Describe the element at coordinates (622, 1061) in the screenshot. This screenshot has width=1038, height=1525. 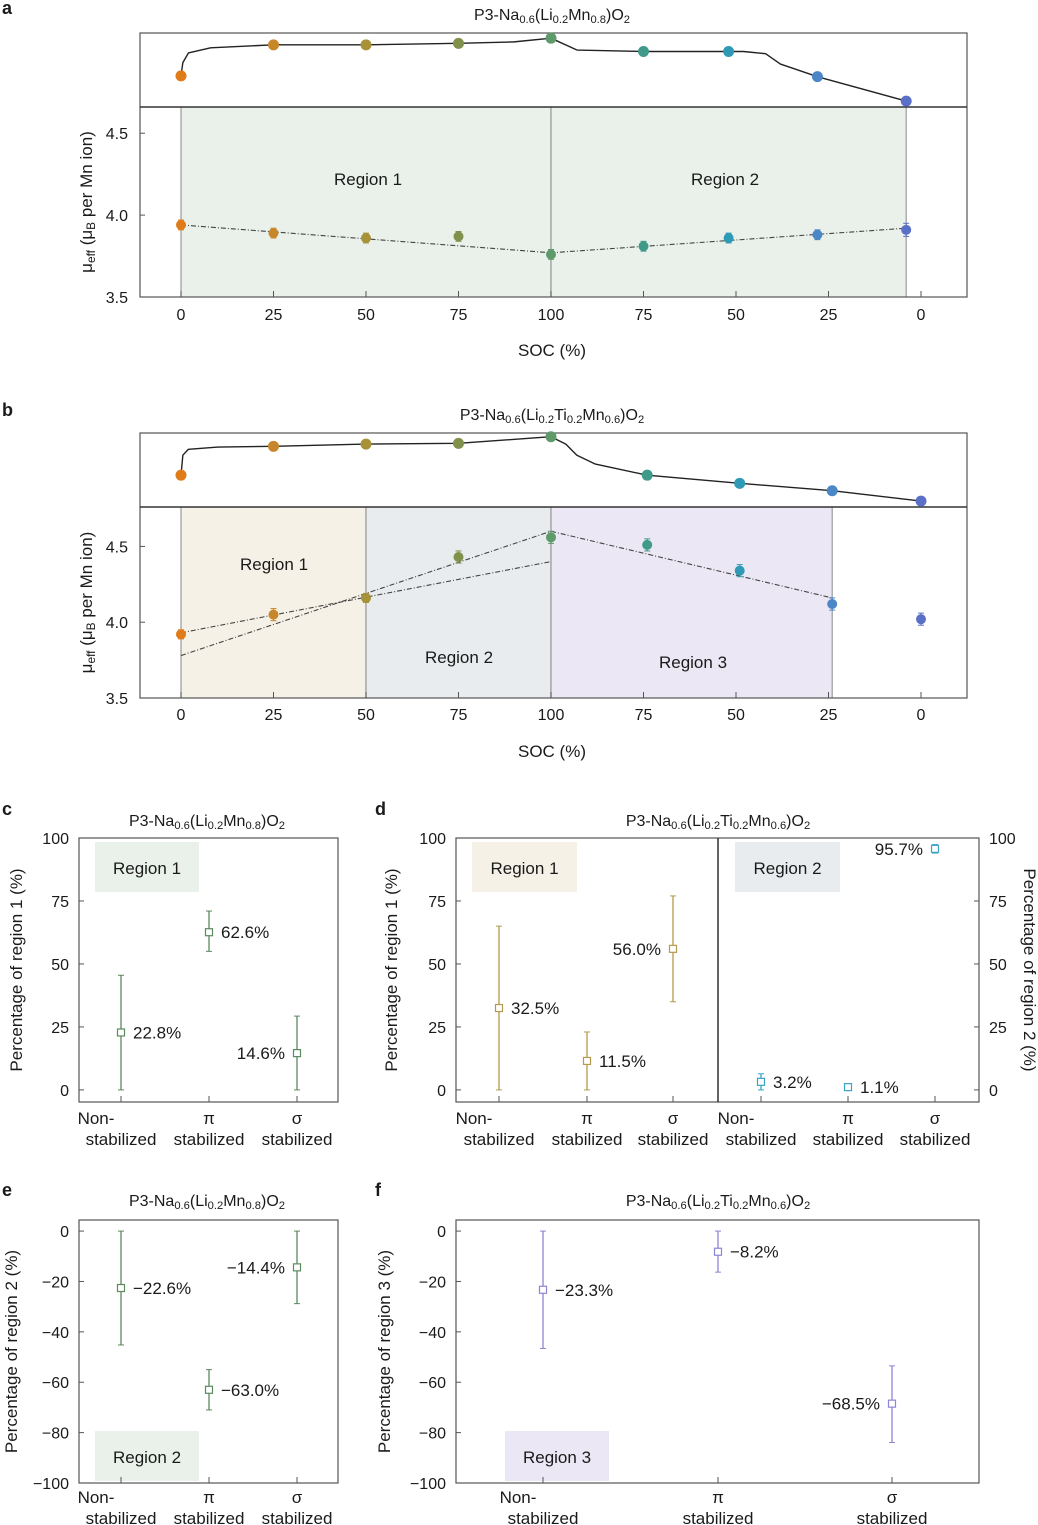
I see `value-label: 11.5%` at that location.